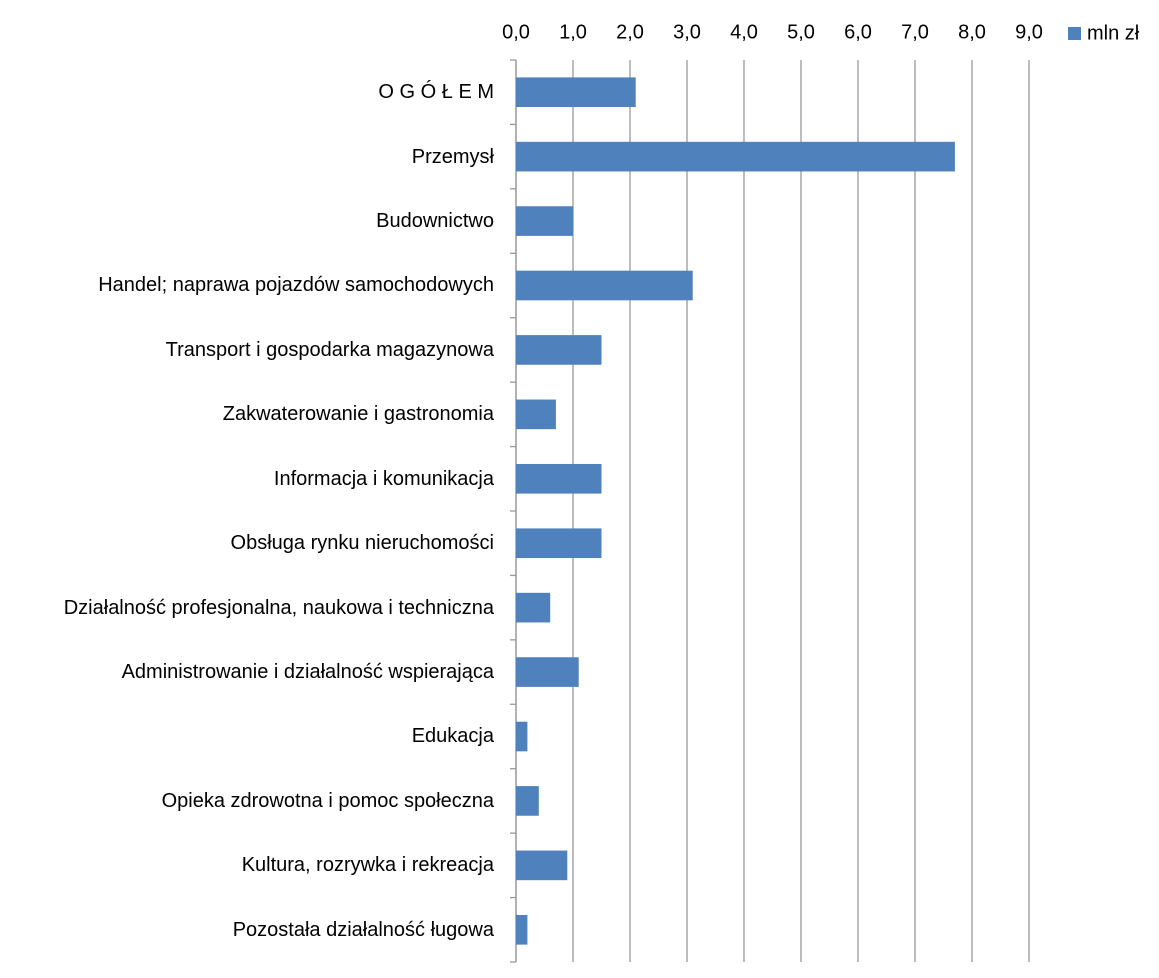 Image resolution: width=1159 pixels, height=978 pixels. I want to click on y-tick-label: Transport i gospodarka magazynowa, so click(329, 349).